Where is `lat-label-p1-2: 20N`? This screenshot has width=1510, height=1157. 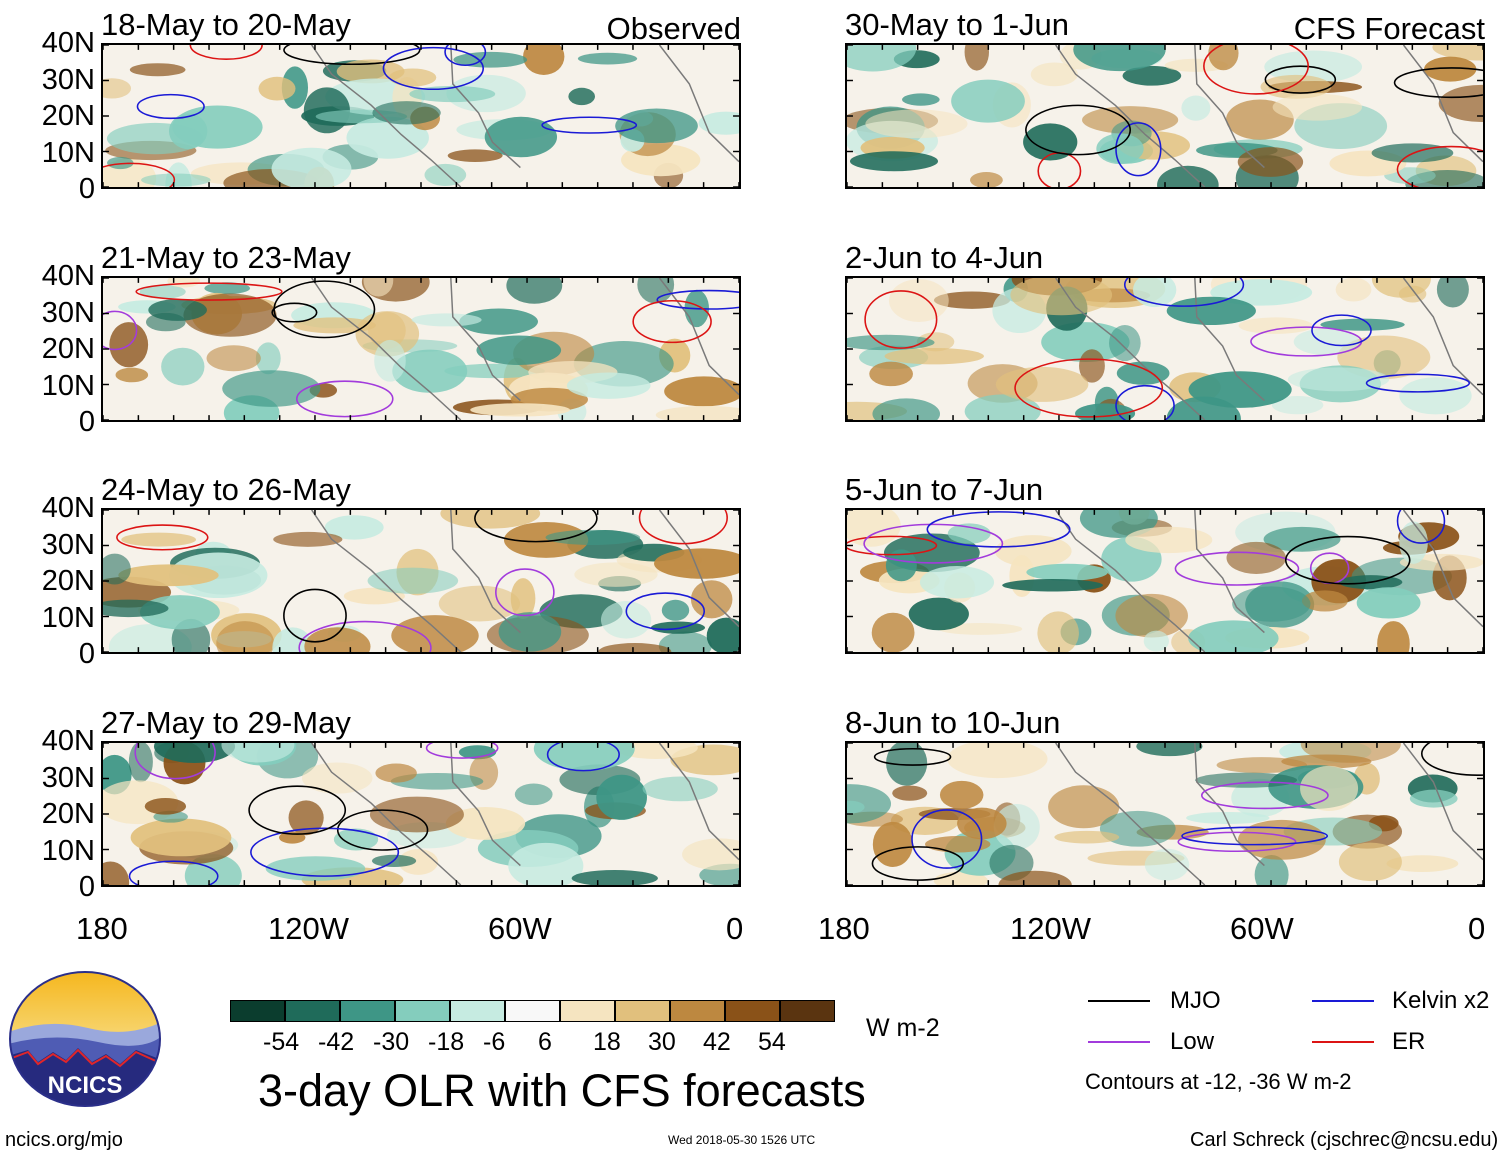 lat-label-p1-2: 20N is located at coordinates (68, 116).